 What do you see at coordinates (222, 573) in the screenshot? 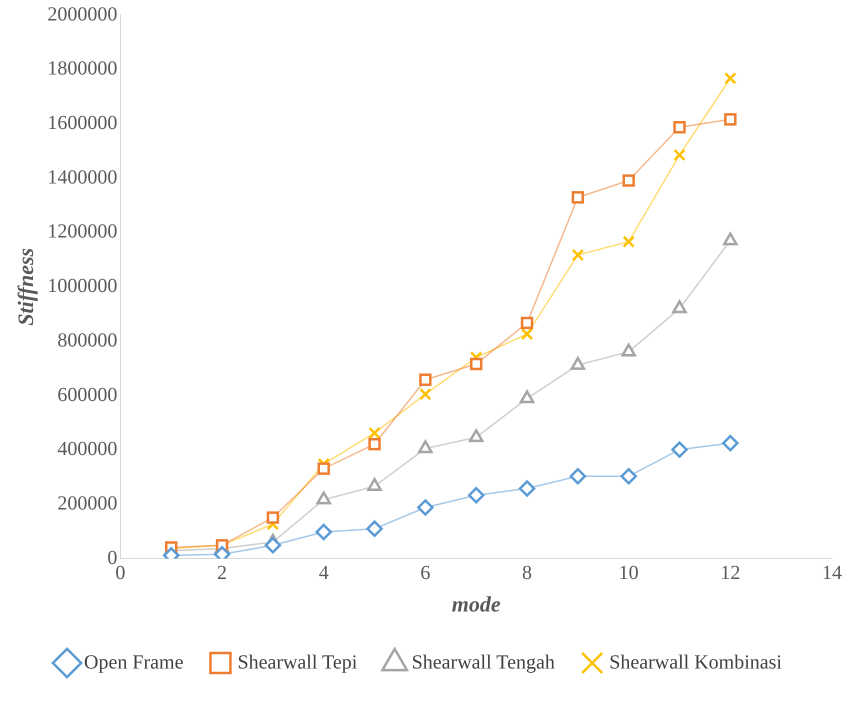
I see `x-tick-label: 2` at bounding box center [222, 573].